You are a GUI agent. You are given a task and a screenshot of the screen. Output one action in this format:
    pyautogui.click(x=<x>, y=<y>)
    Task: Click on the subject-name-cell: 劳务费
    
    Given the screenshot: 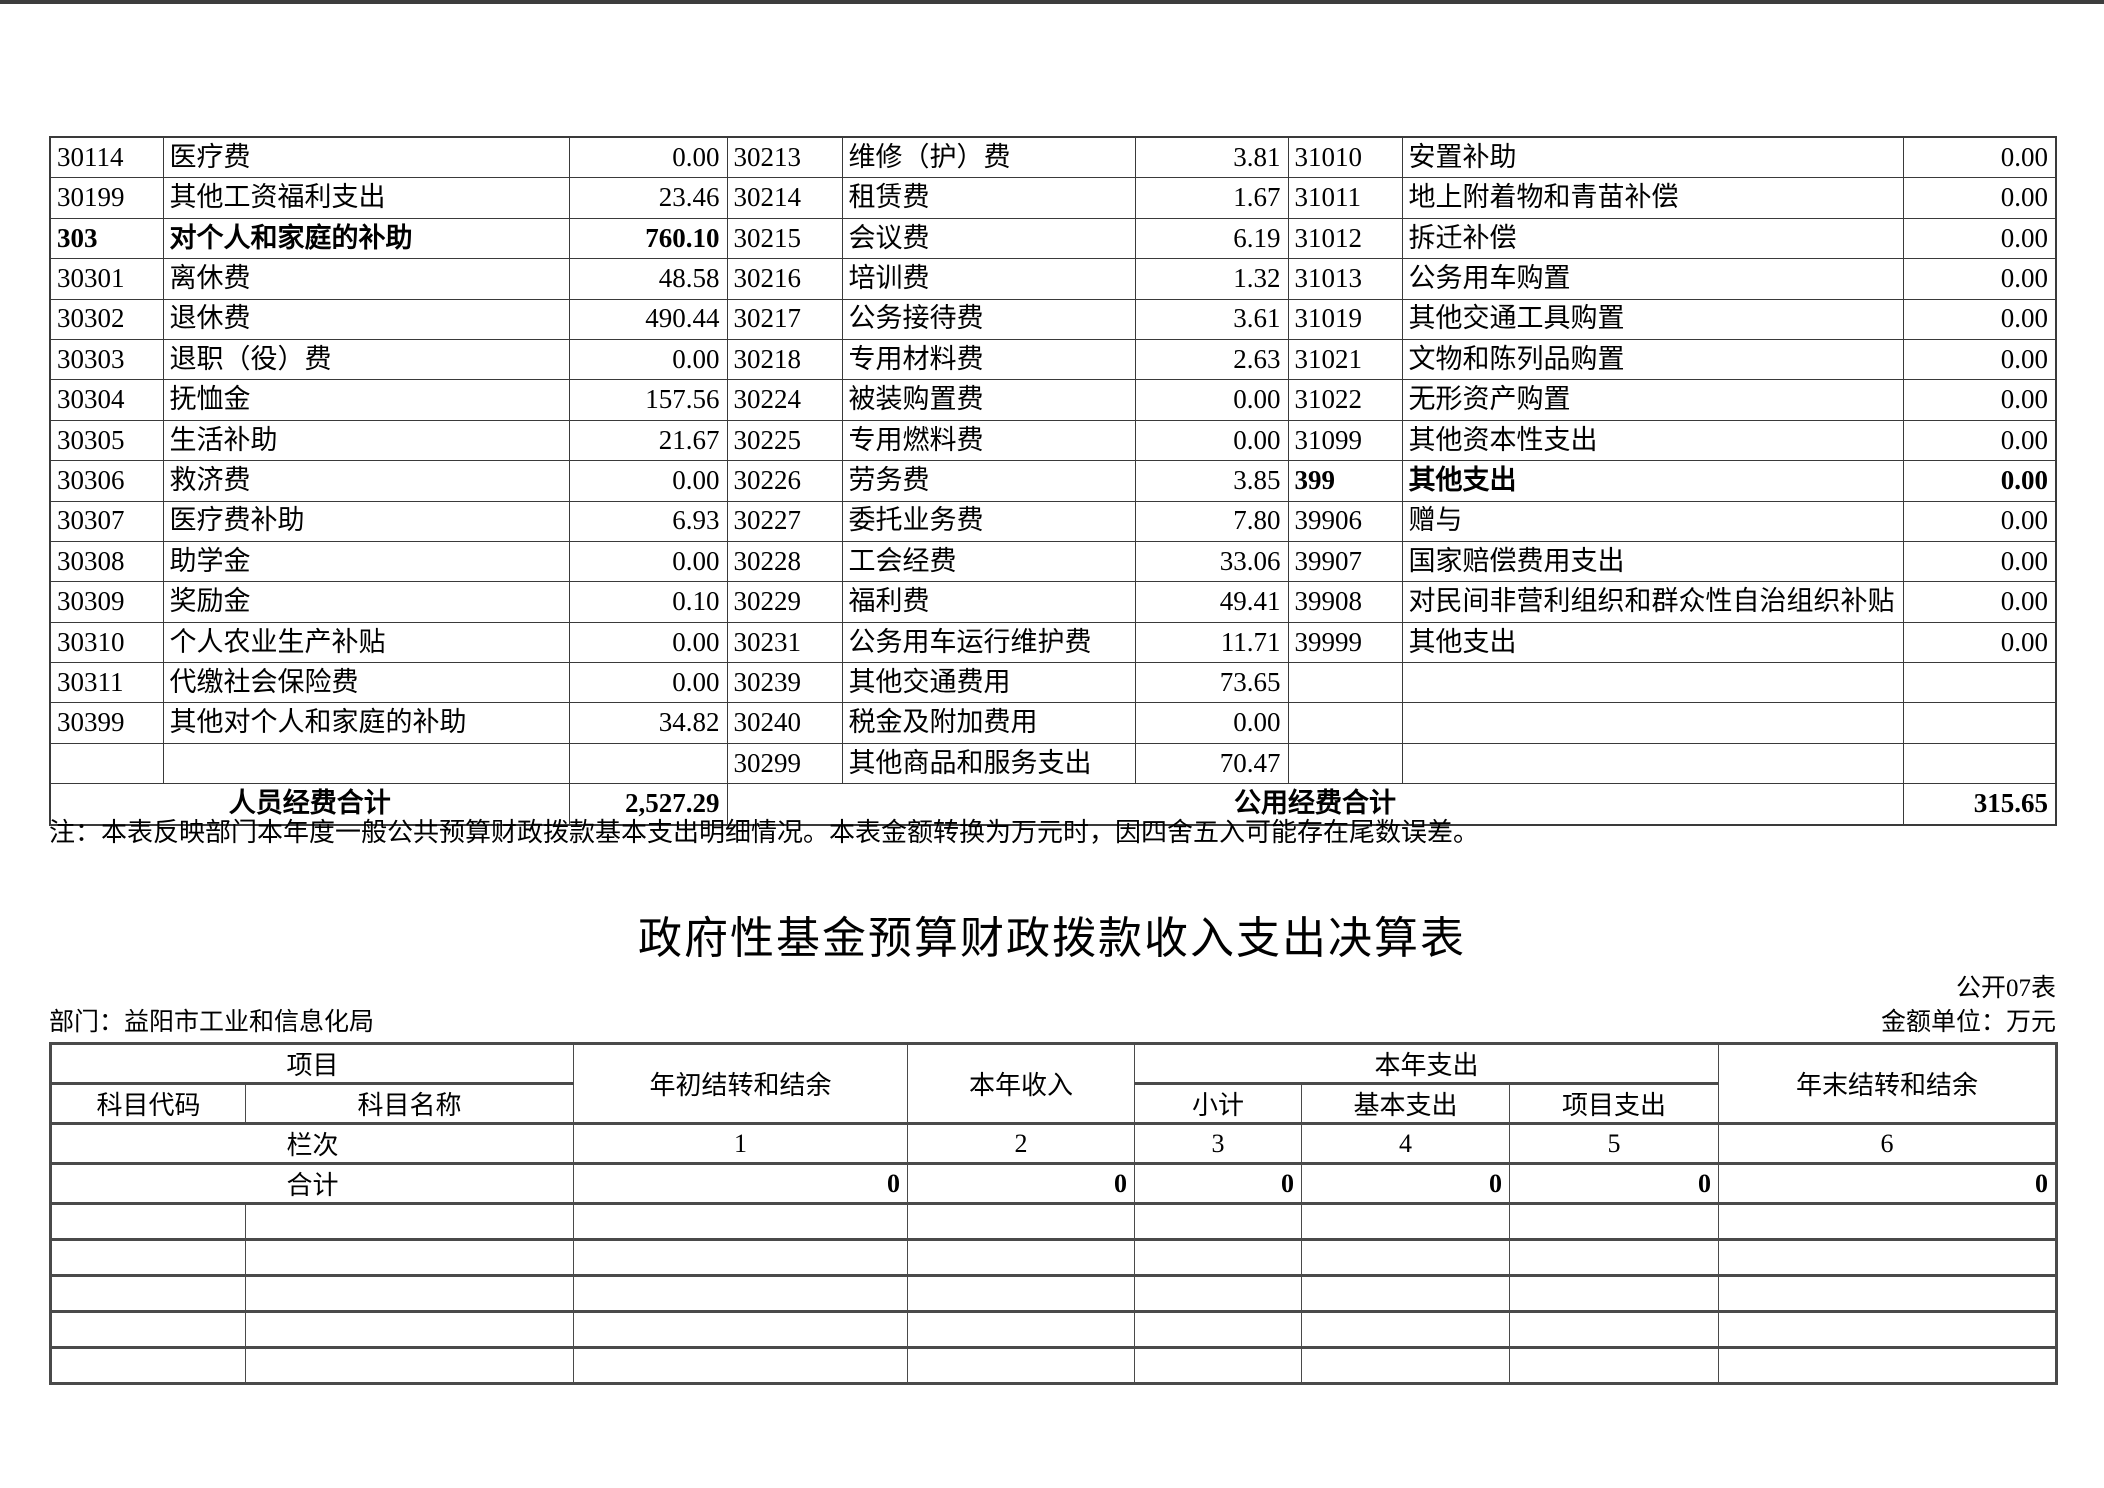 What is the action you would take?
    pyautogui.click(x=988, y=481)
    